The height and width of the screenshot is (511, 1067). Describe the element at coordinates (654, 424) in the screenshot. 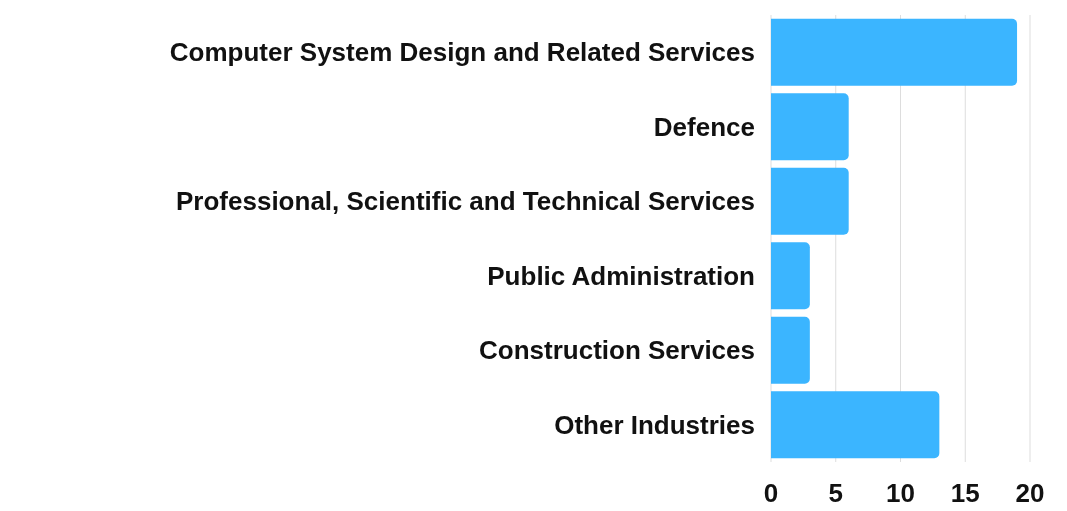

I see `y-tick-label: Other Industries` at that location.